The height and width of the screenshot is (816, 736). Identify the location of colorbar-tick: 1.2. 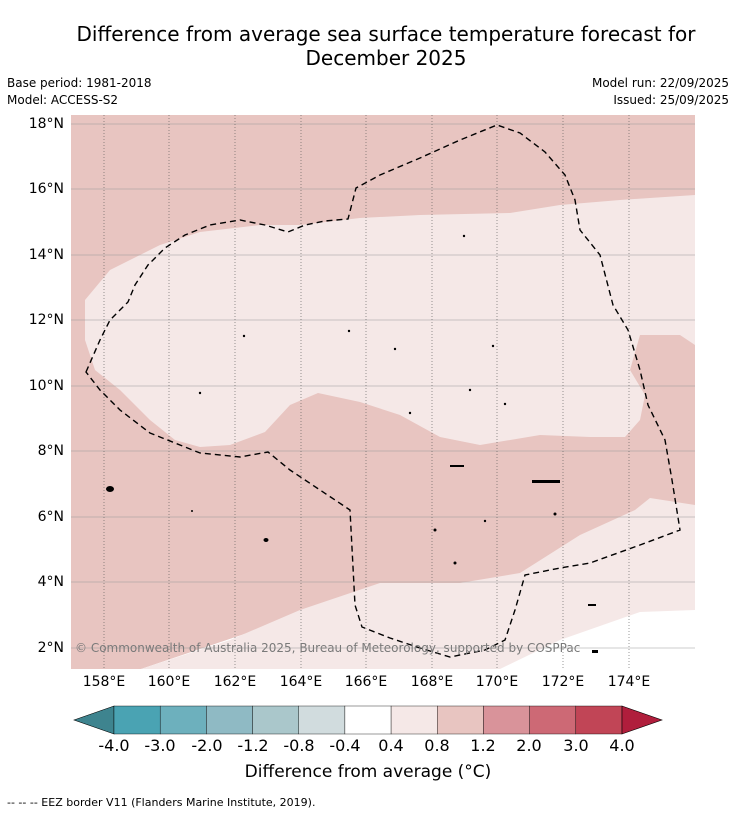
(483, 745).